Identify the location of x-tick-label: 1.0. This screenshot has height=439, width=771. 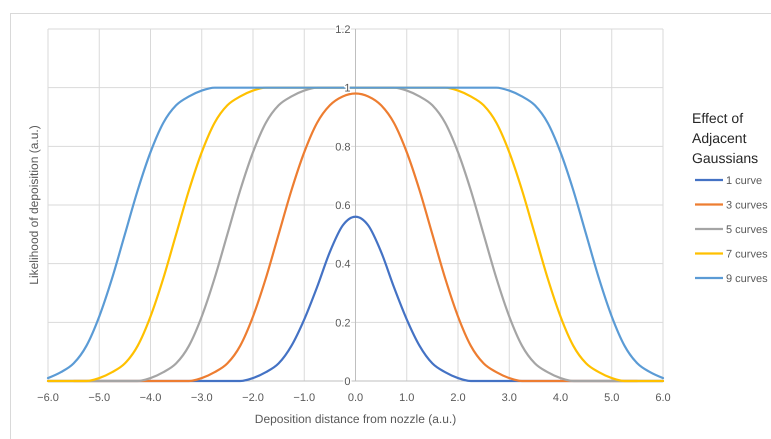
(406, 398).